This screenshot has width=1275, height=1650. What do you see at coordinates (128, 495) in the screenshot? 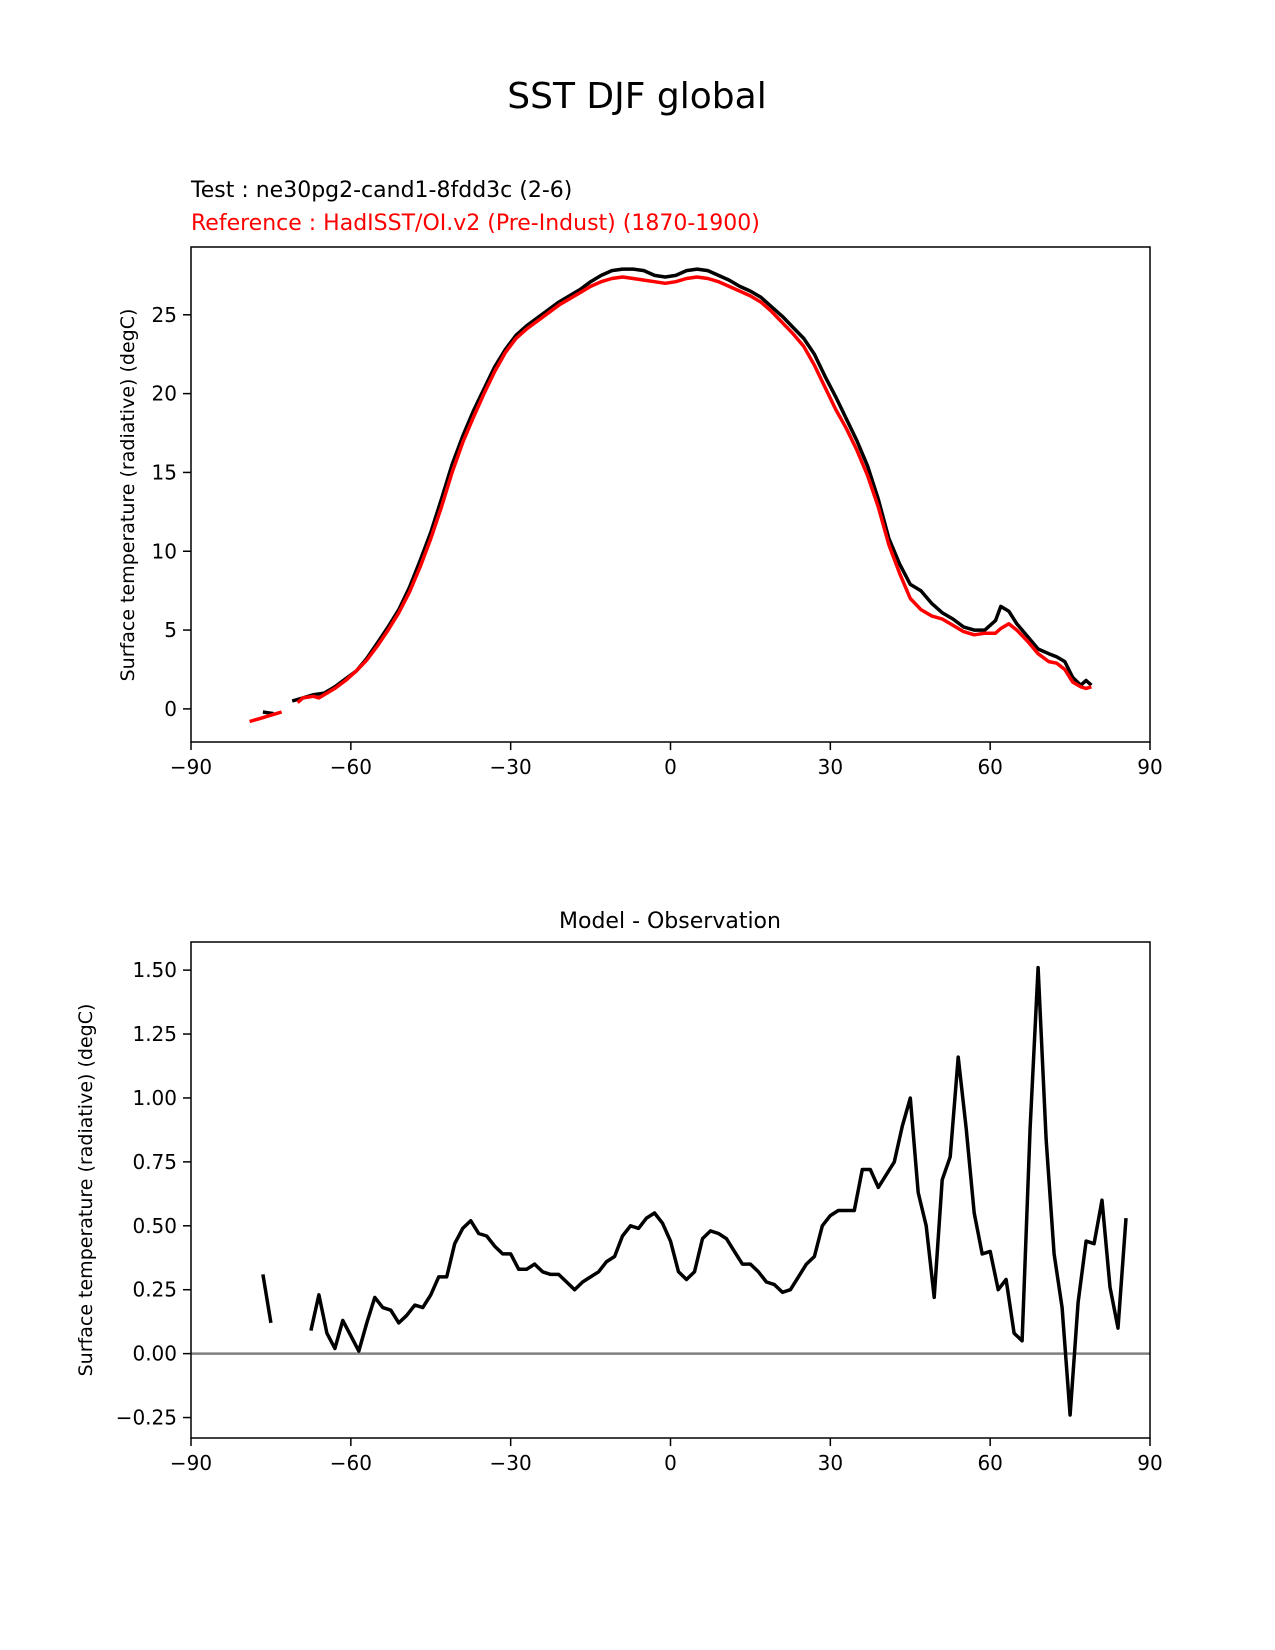
I see `top-y-axis-label: Surface temperature (radiative) (degC)` at bounding box center [128, 495].